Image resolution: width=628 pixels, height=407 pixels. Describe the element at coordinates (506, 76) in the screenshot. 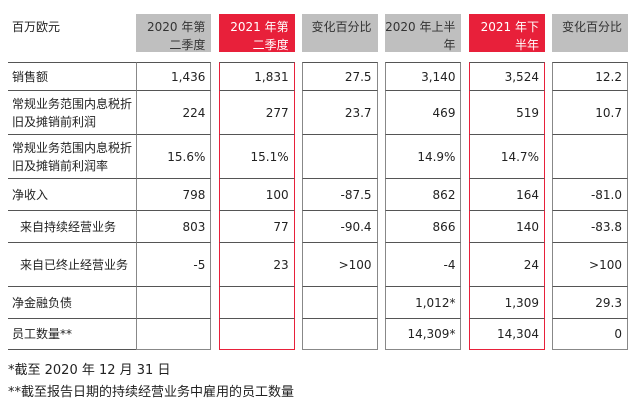

I see `cell: 3,524` at that location.